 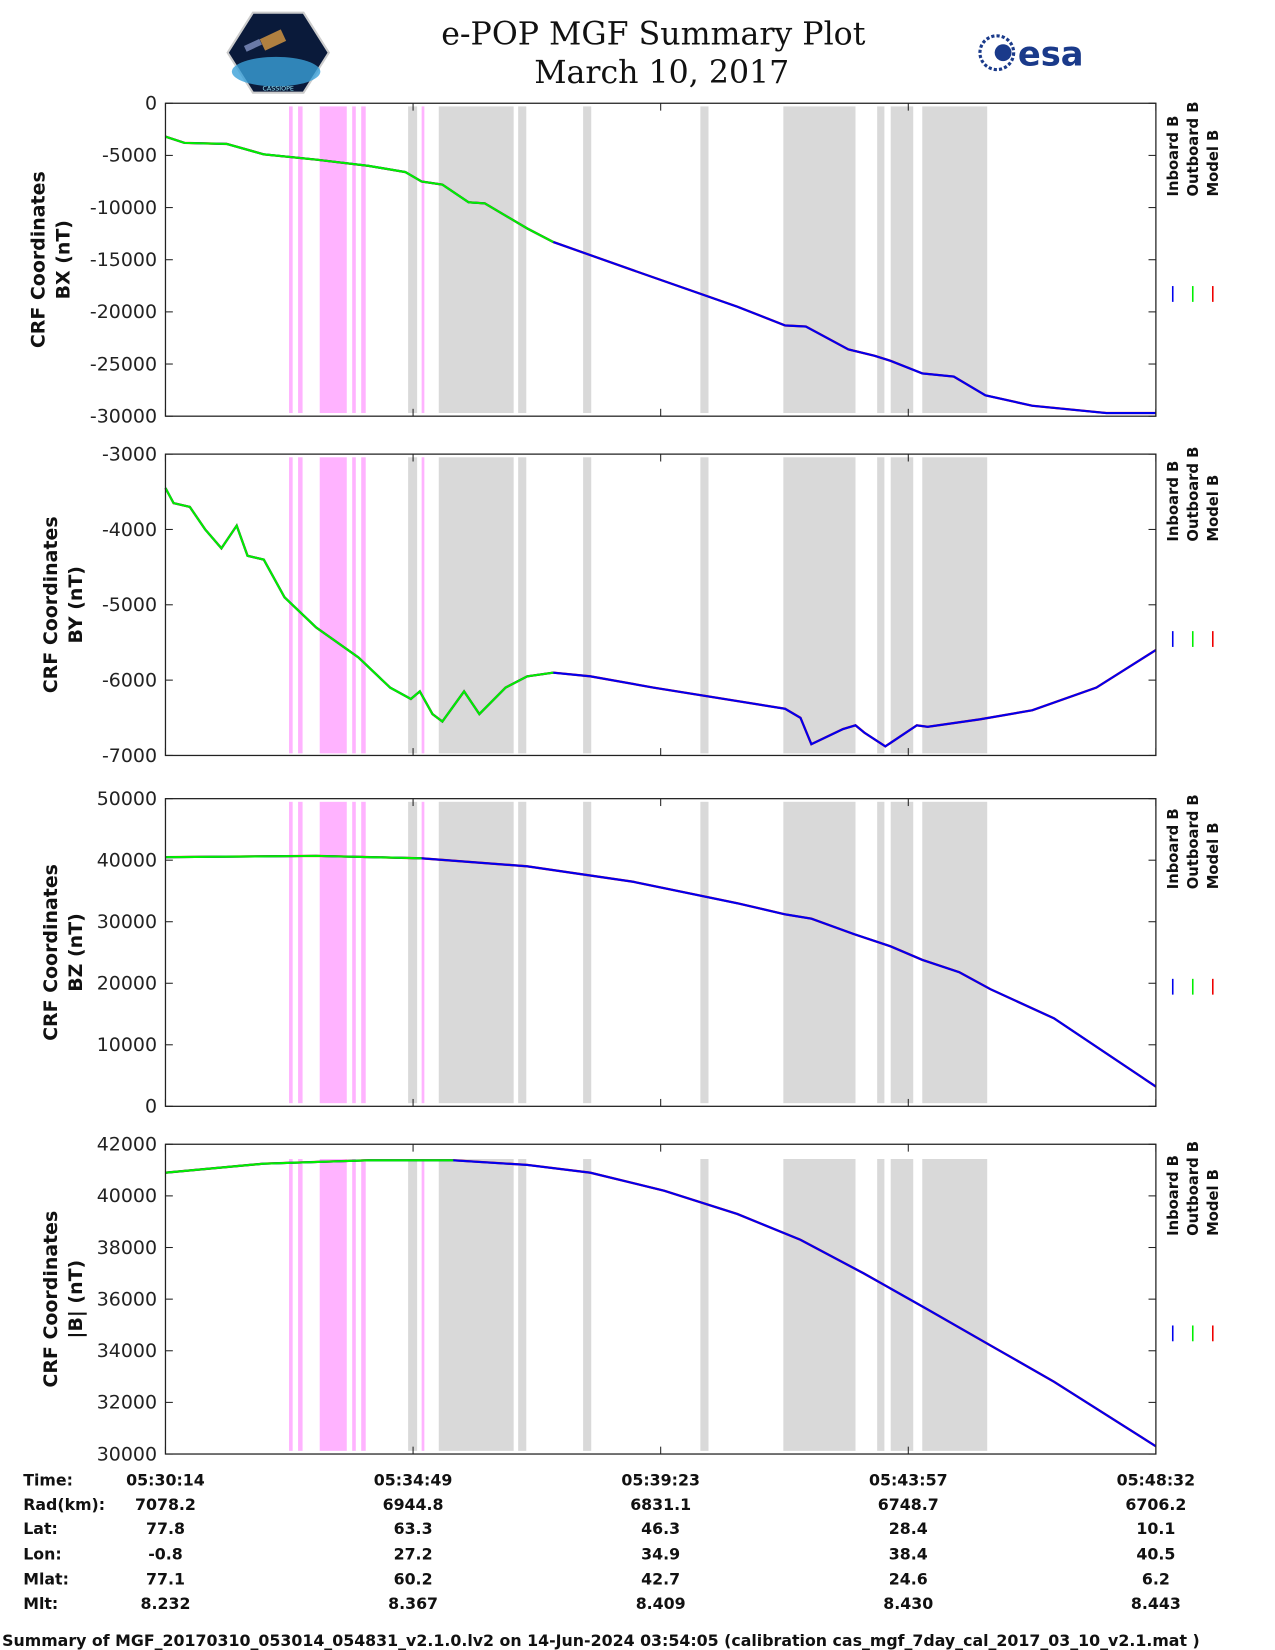 What do you see at coordinates (908, 1504) in the screenshot?
I see `info-cell: 6748.7` at bounding box center [908, 1504].